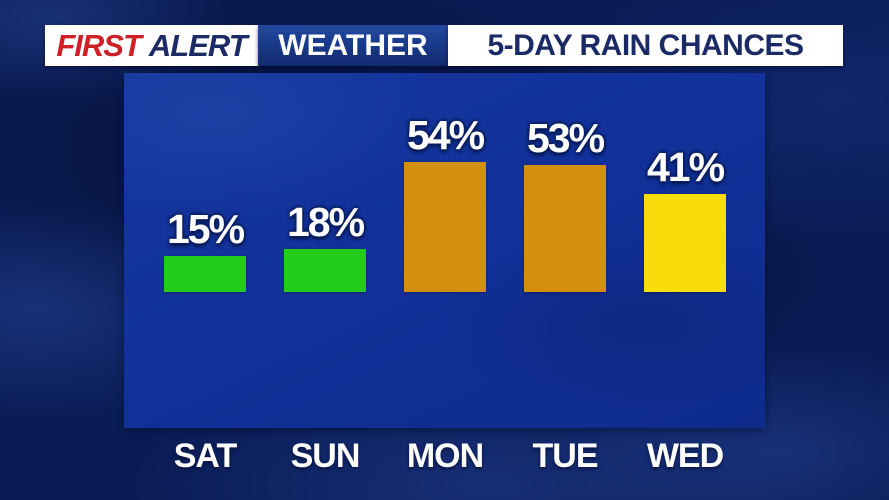 This screenshot has height=500, width=889. I want to click on bar-sun, so click(325, 270).